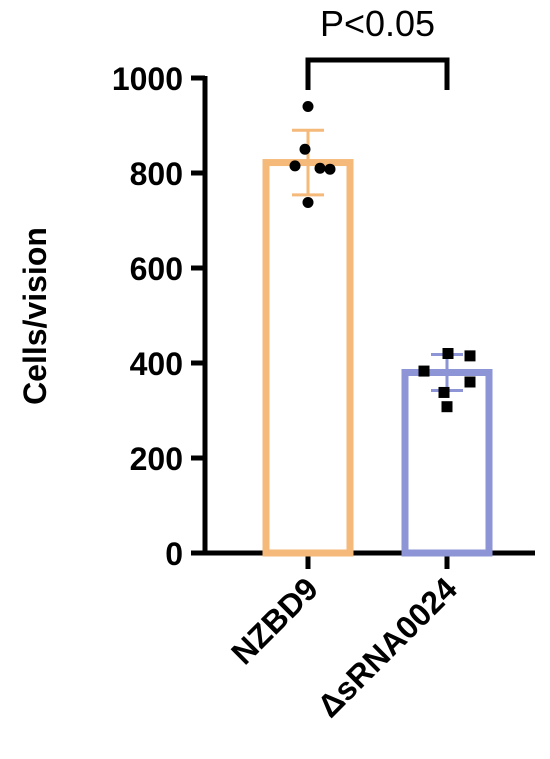  Describe the element at coordinates (156, 364) in the screenshot. I see `y-tick-label: 400` at that location.